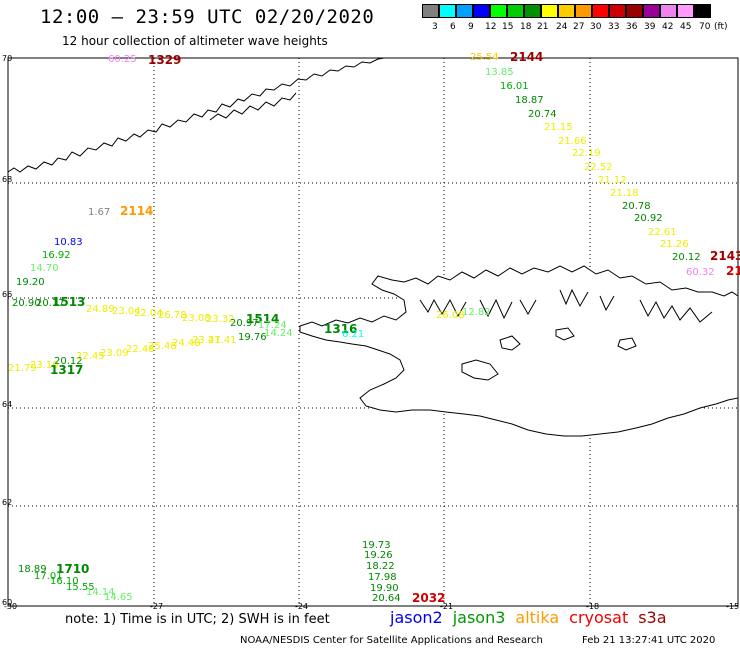 The height and width of the screenshot is (650, 740). Describe the element at coordinates (340, 329) in the screenshot. I see `pass-time-label: 1316` at that location.